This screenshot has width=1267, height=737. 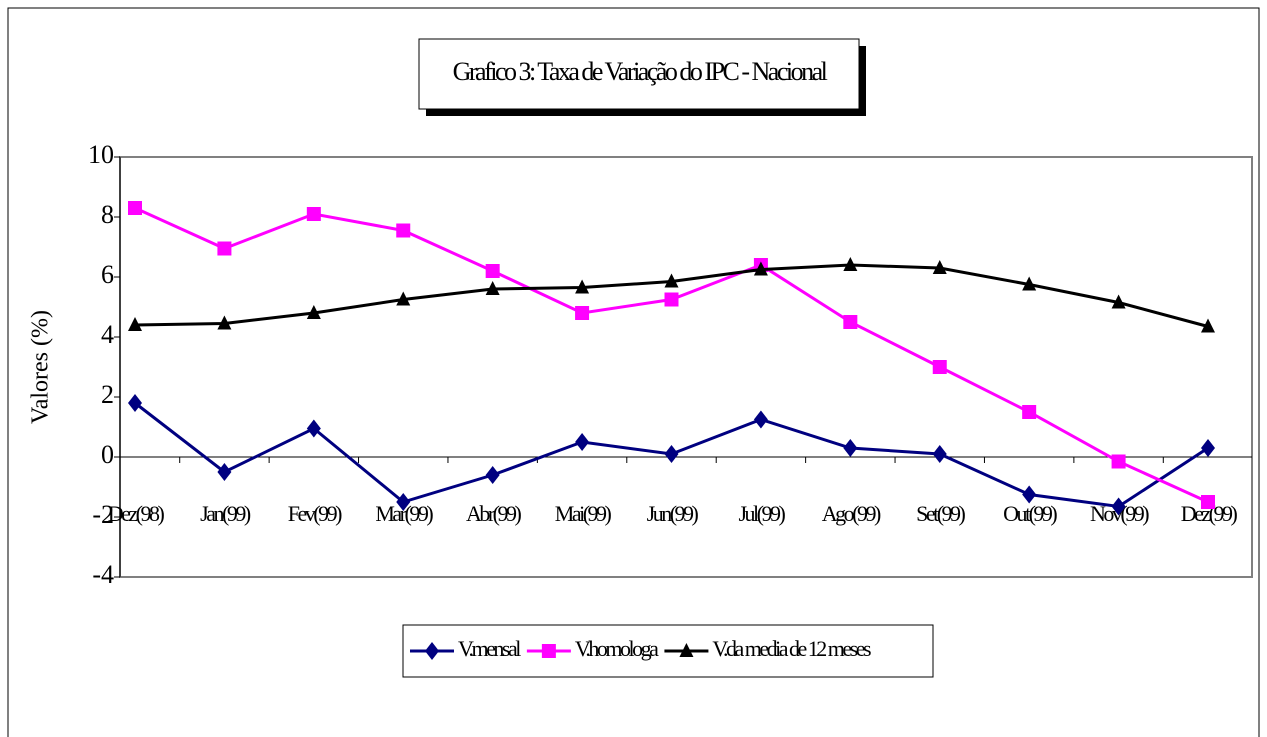 What do you see at coordinates (673, 513) in the screenshot?
I see `x-tick-label: Jun(99)` at bounding box center [673, 513].